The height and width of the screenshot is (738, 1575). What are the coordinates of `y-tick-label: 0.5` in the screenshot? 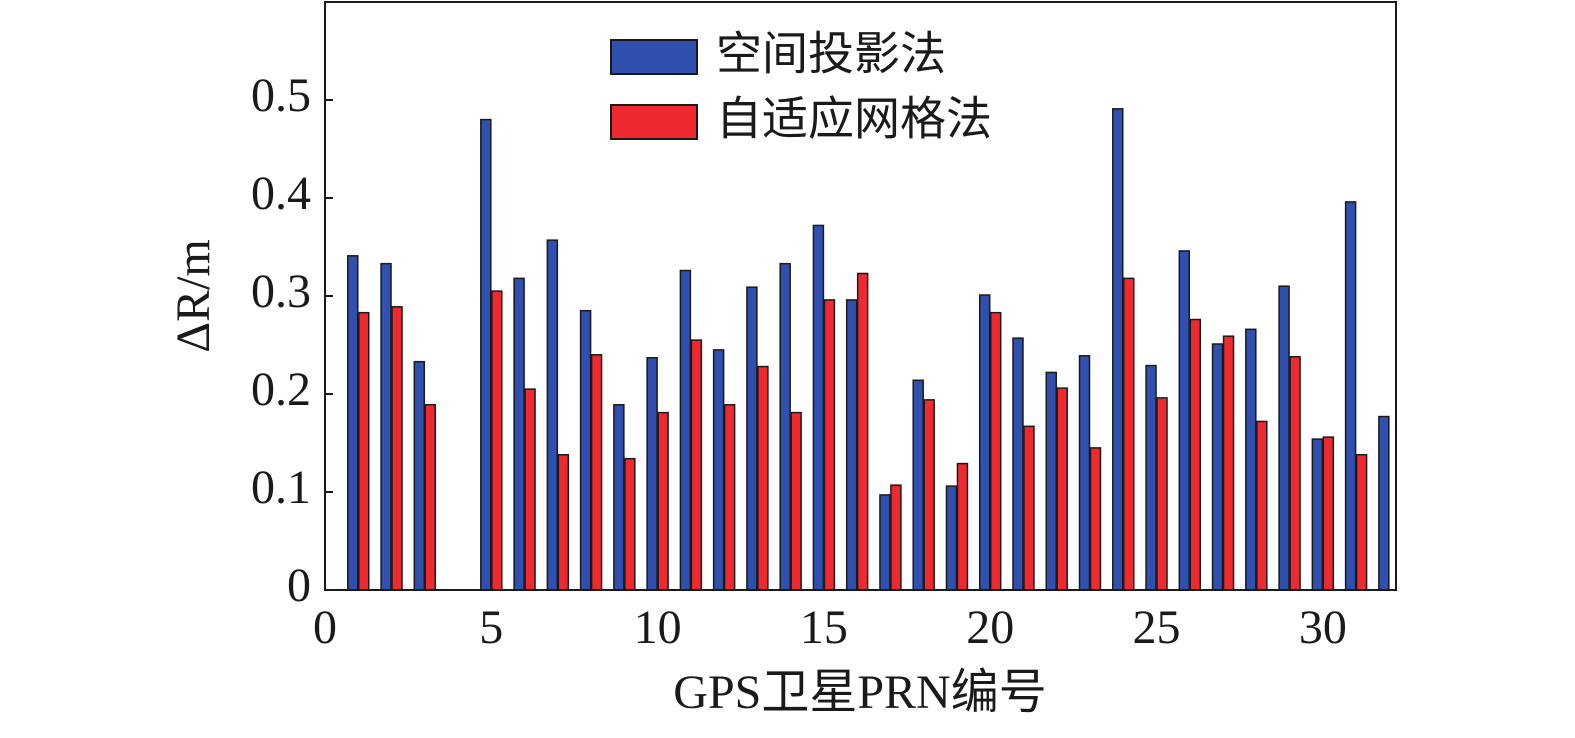 It's located at (281, 95).